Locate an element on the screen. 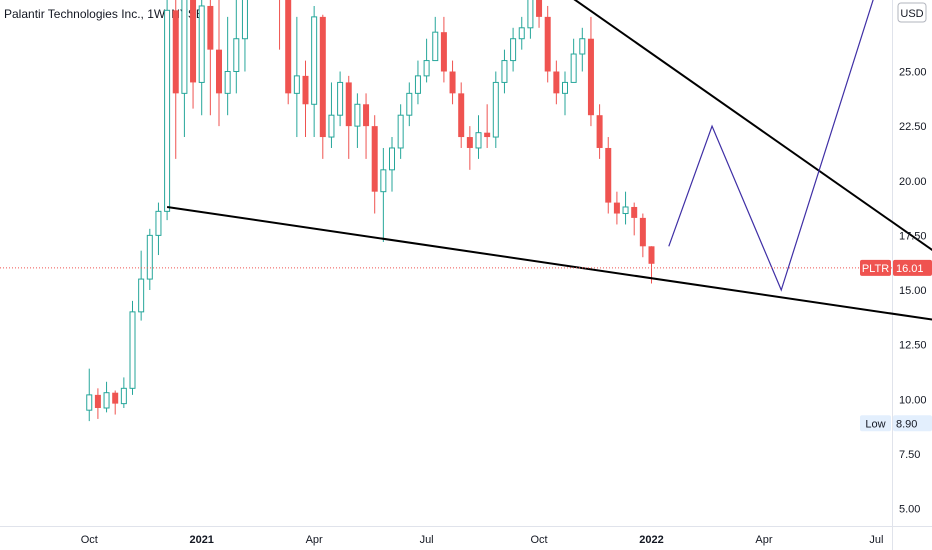  y-tick-label: 20.00 is located at coordinates (913, 182).